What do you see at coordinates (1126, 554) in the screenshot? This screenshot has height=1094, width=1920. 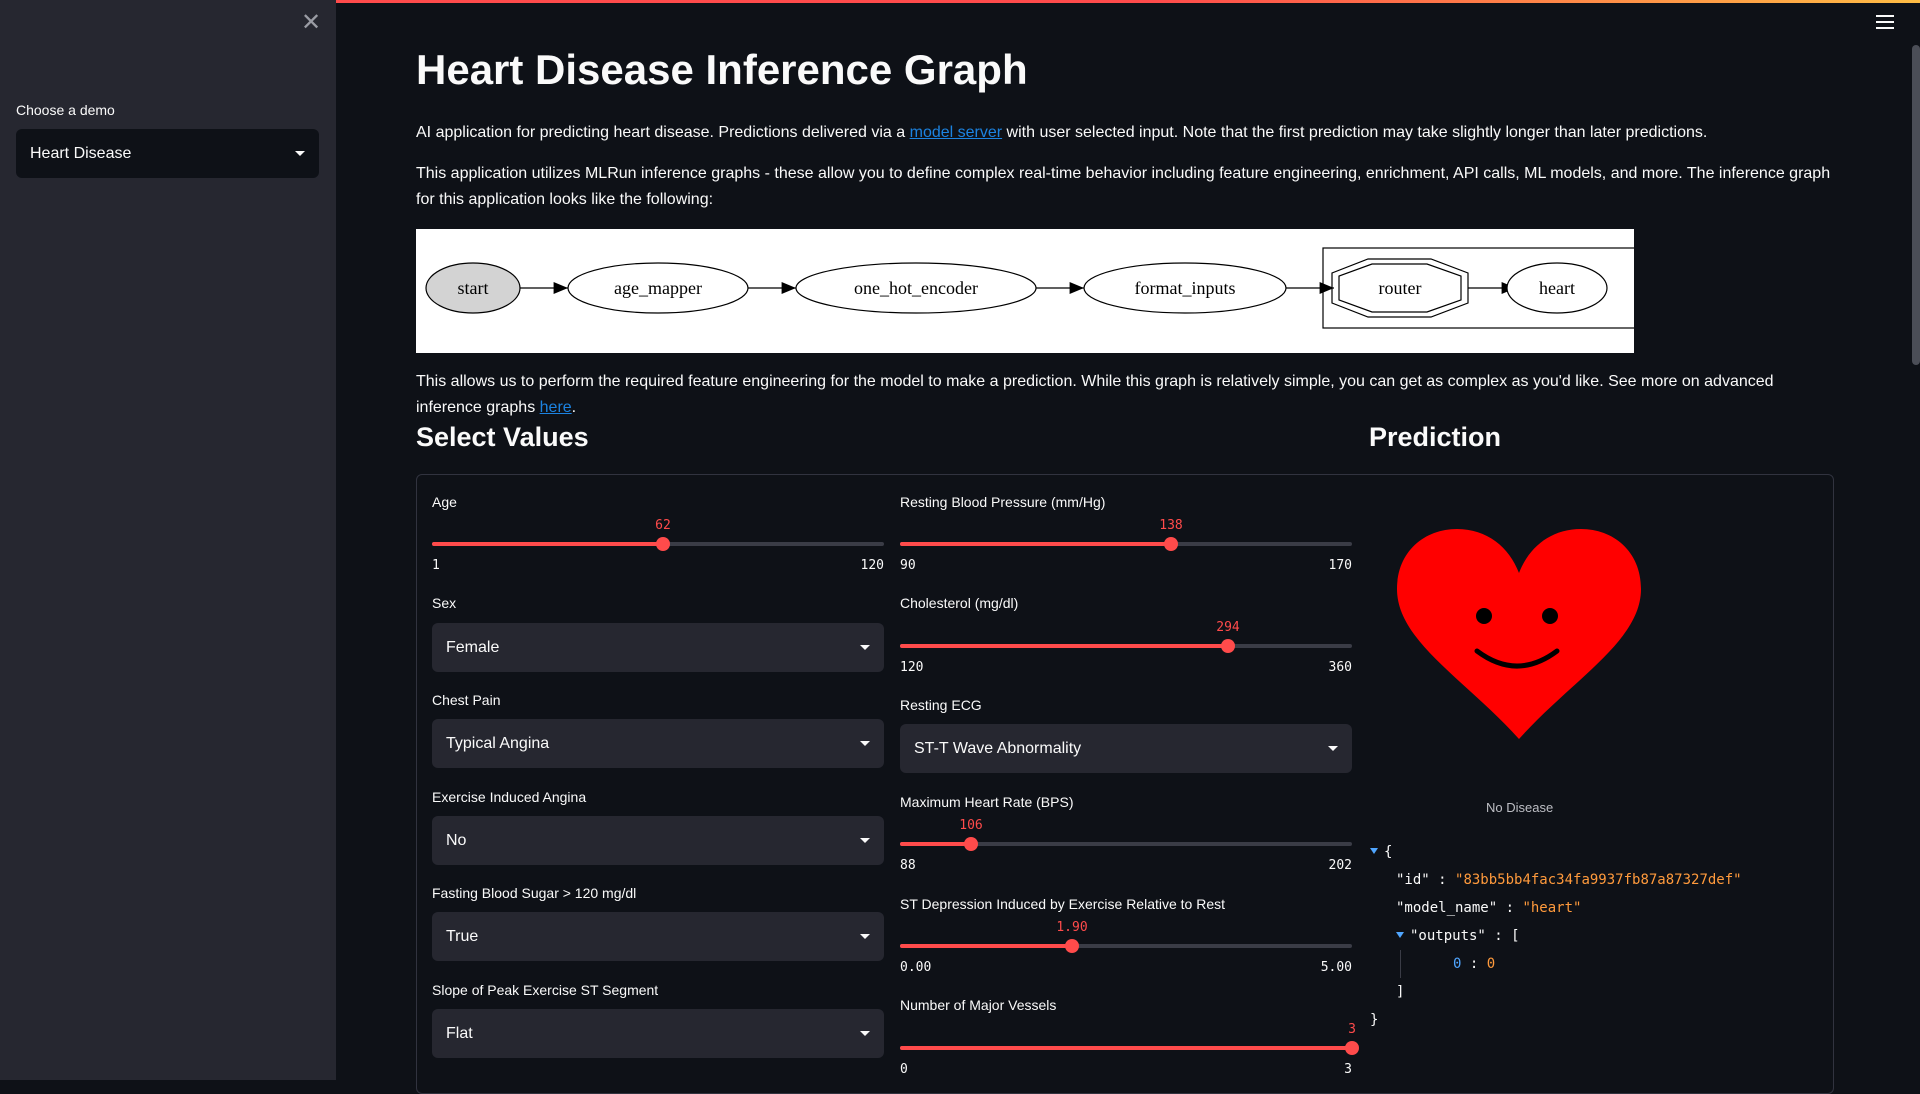 I see `resting-bp-slider: 138 90 170` at bounding box center [1126, 554].